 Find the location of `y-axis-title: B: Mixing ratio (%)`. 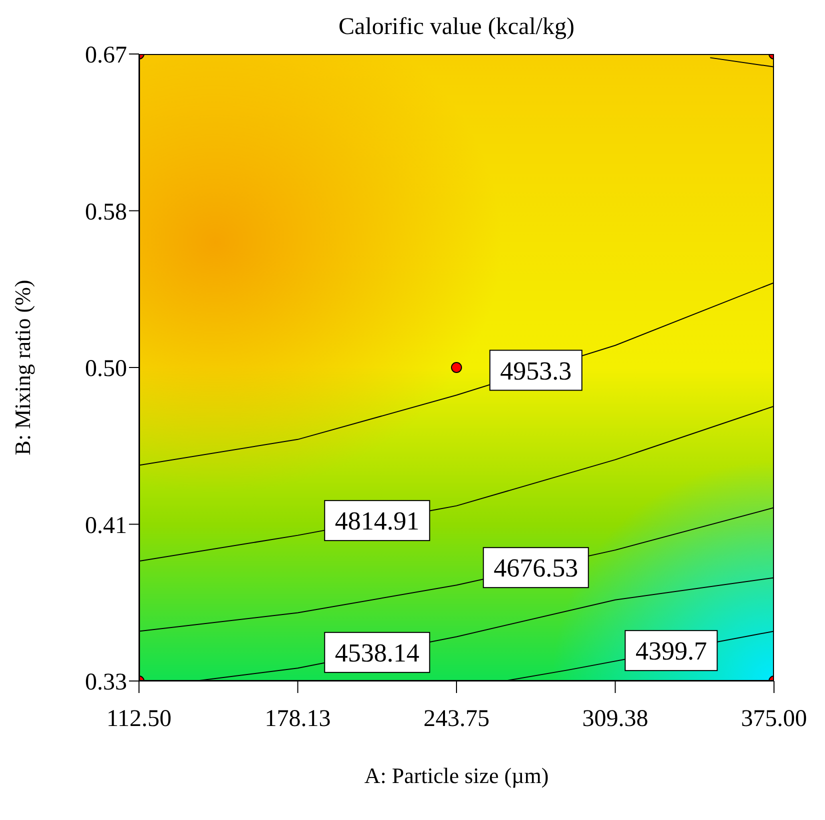

y-axis-title: B: Mixing ratio (%) is located at coordinates (22, 368).